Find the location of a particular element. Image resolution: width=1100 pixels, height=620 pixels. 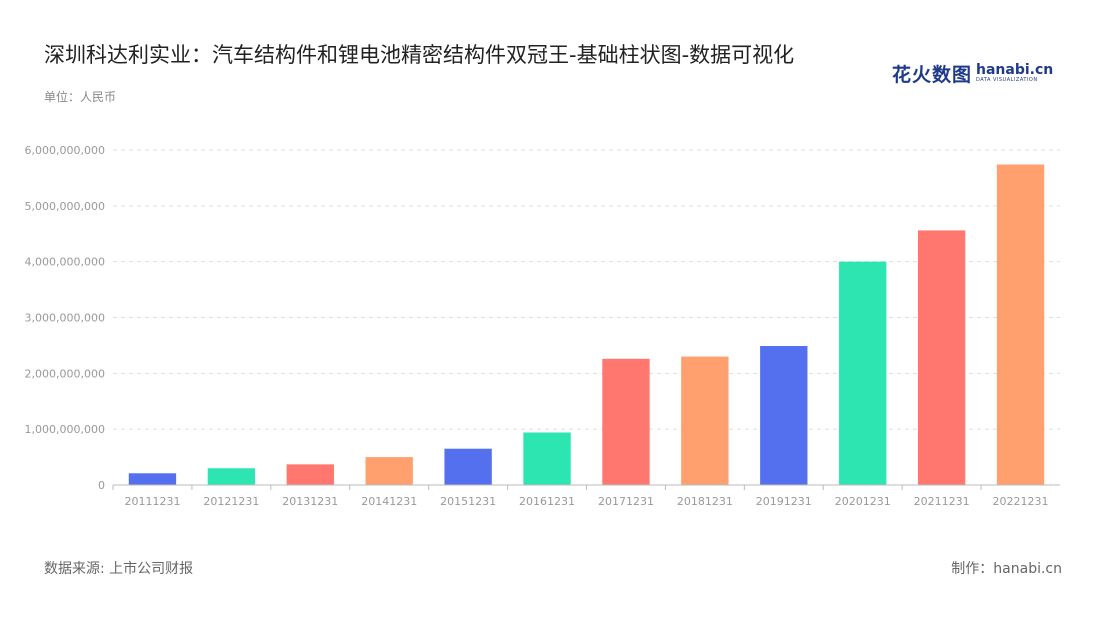

y-tick-label: 2,000,000,000 is located at coordinates (65, 373).